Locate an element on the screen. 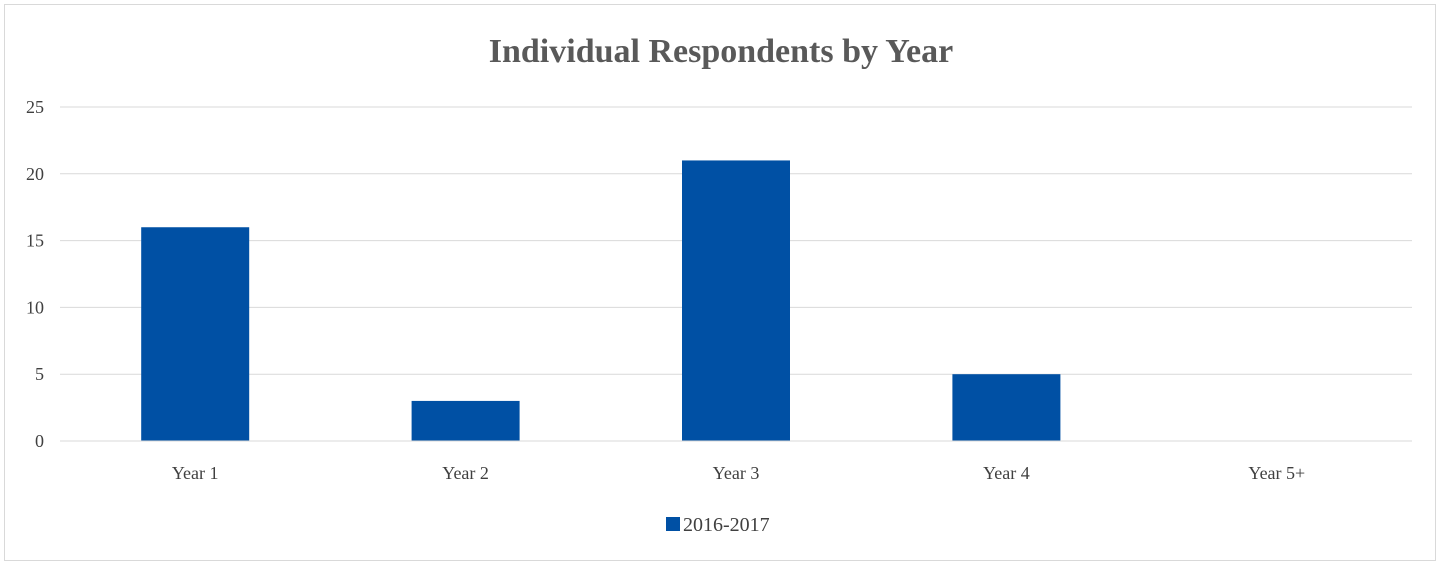 The width and height of the screenshot is (1442, 567). y-axis-ticks: 0 5 10 15 20 25 is located at coordinates (35, 274).